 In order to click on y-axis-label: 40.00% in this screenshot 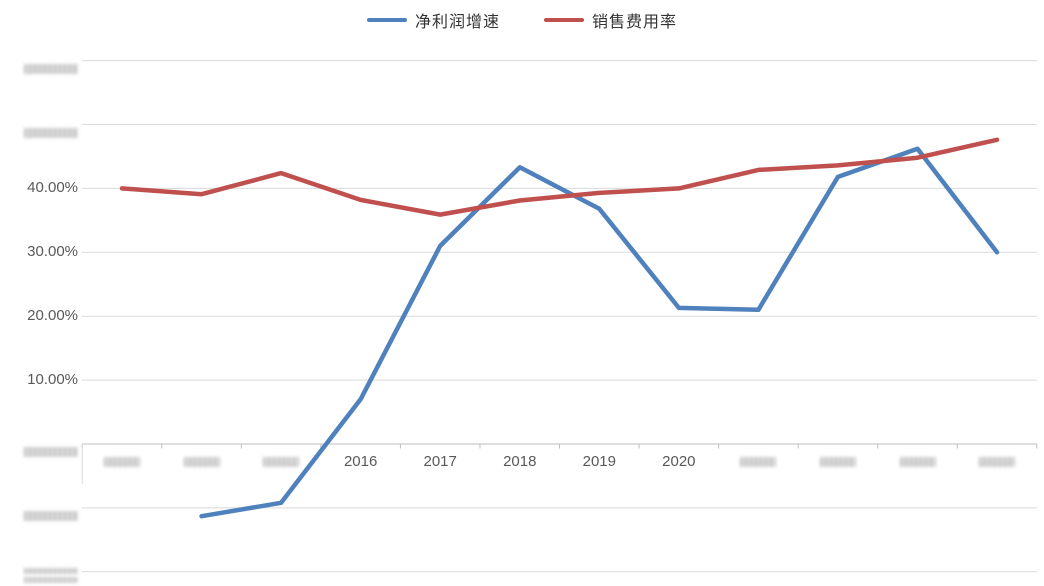, I will do `click(39, 188)`.